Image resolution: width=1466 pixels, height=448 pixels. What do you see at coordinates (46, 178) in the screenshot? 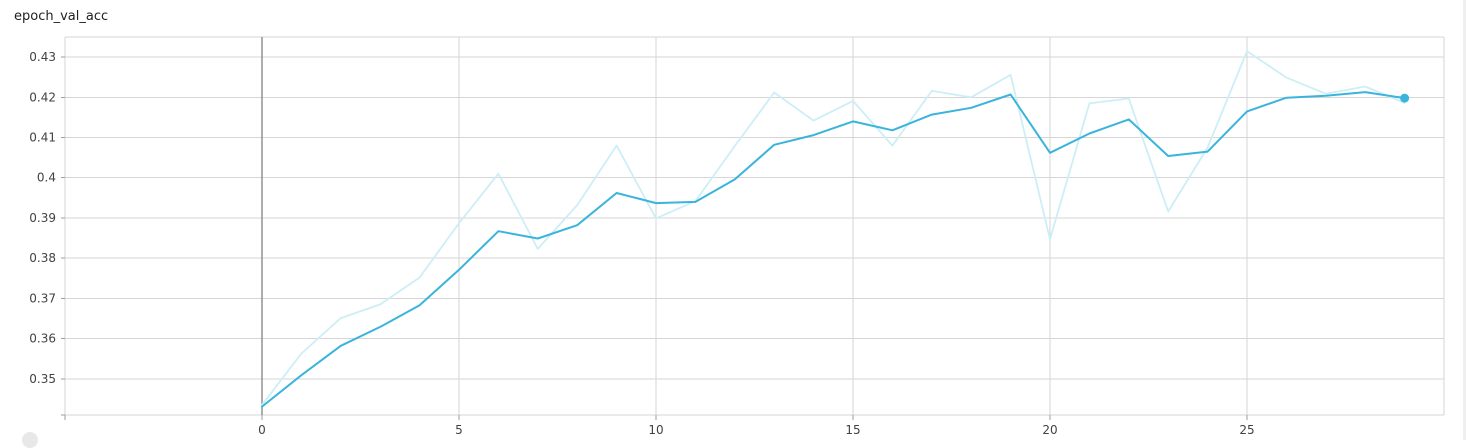
I see `y-tick-label: 0.4` at bounding box center [46, 178].